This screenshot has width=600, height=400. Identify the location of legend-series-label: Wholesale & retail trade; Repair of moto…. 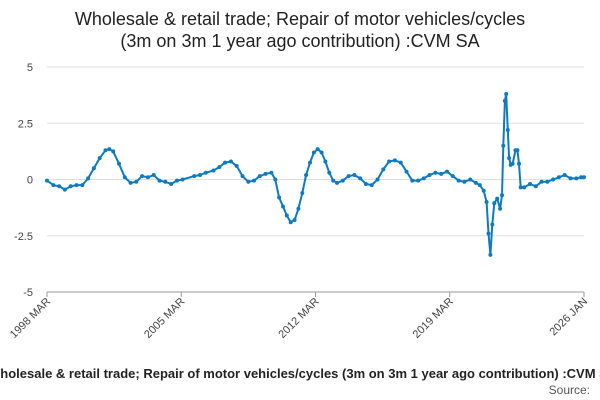
(300, 373).